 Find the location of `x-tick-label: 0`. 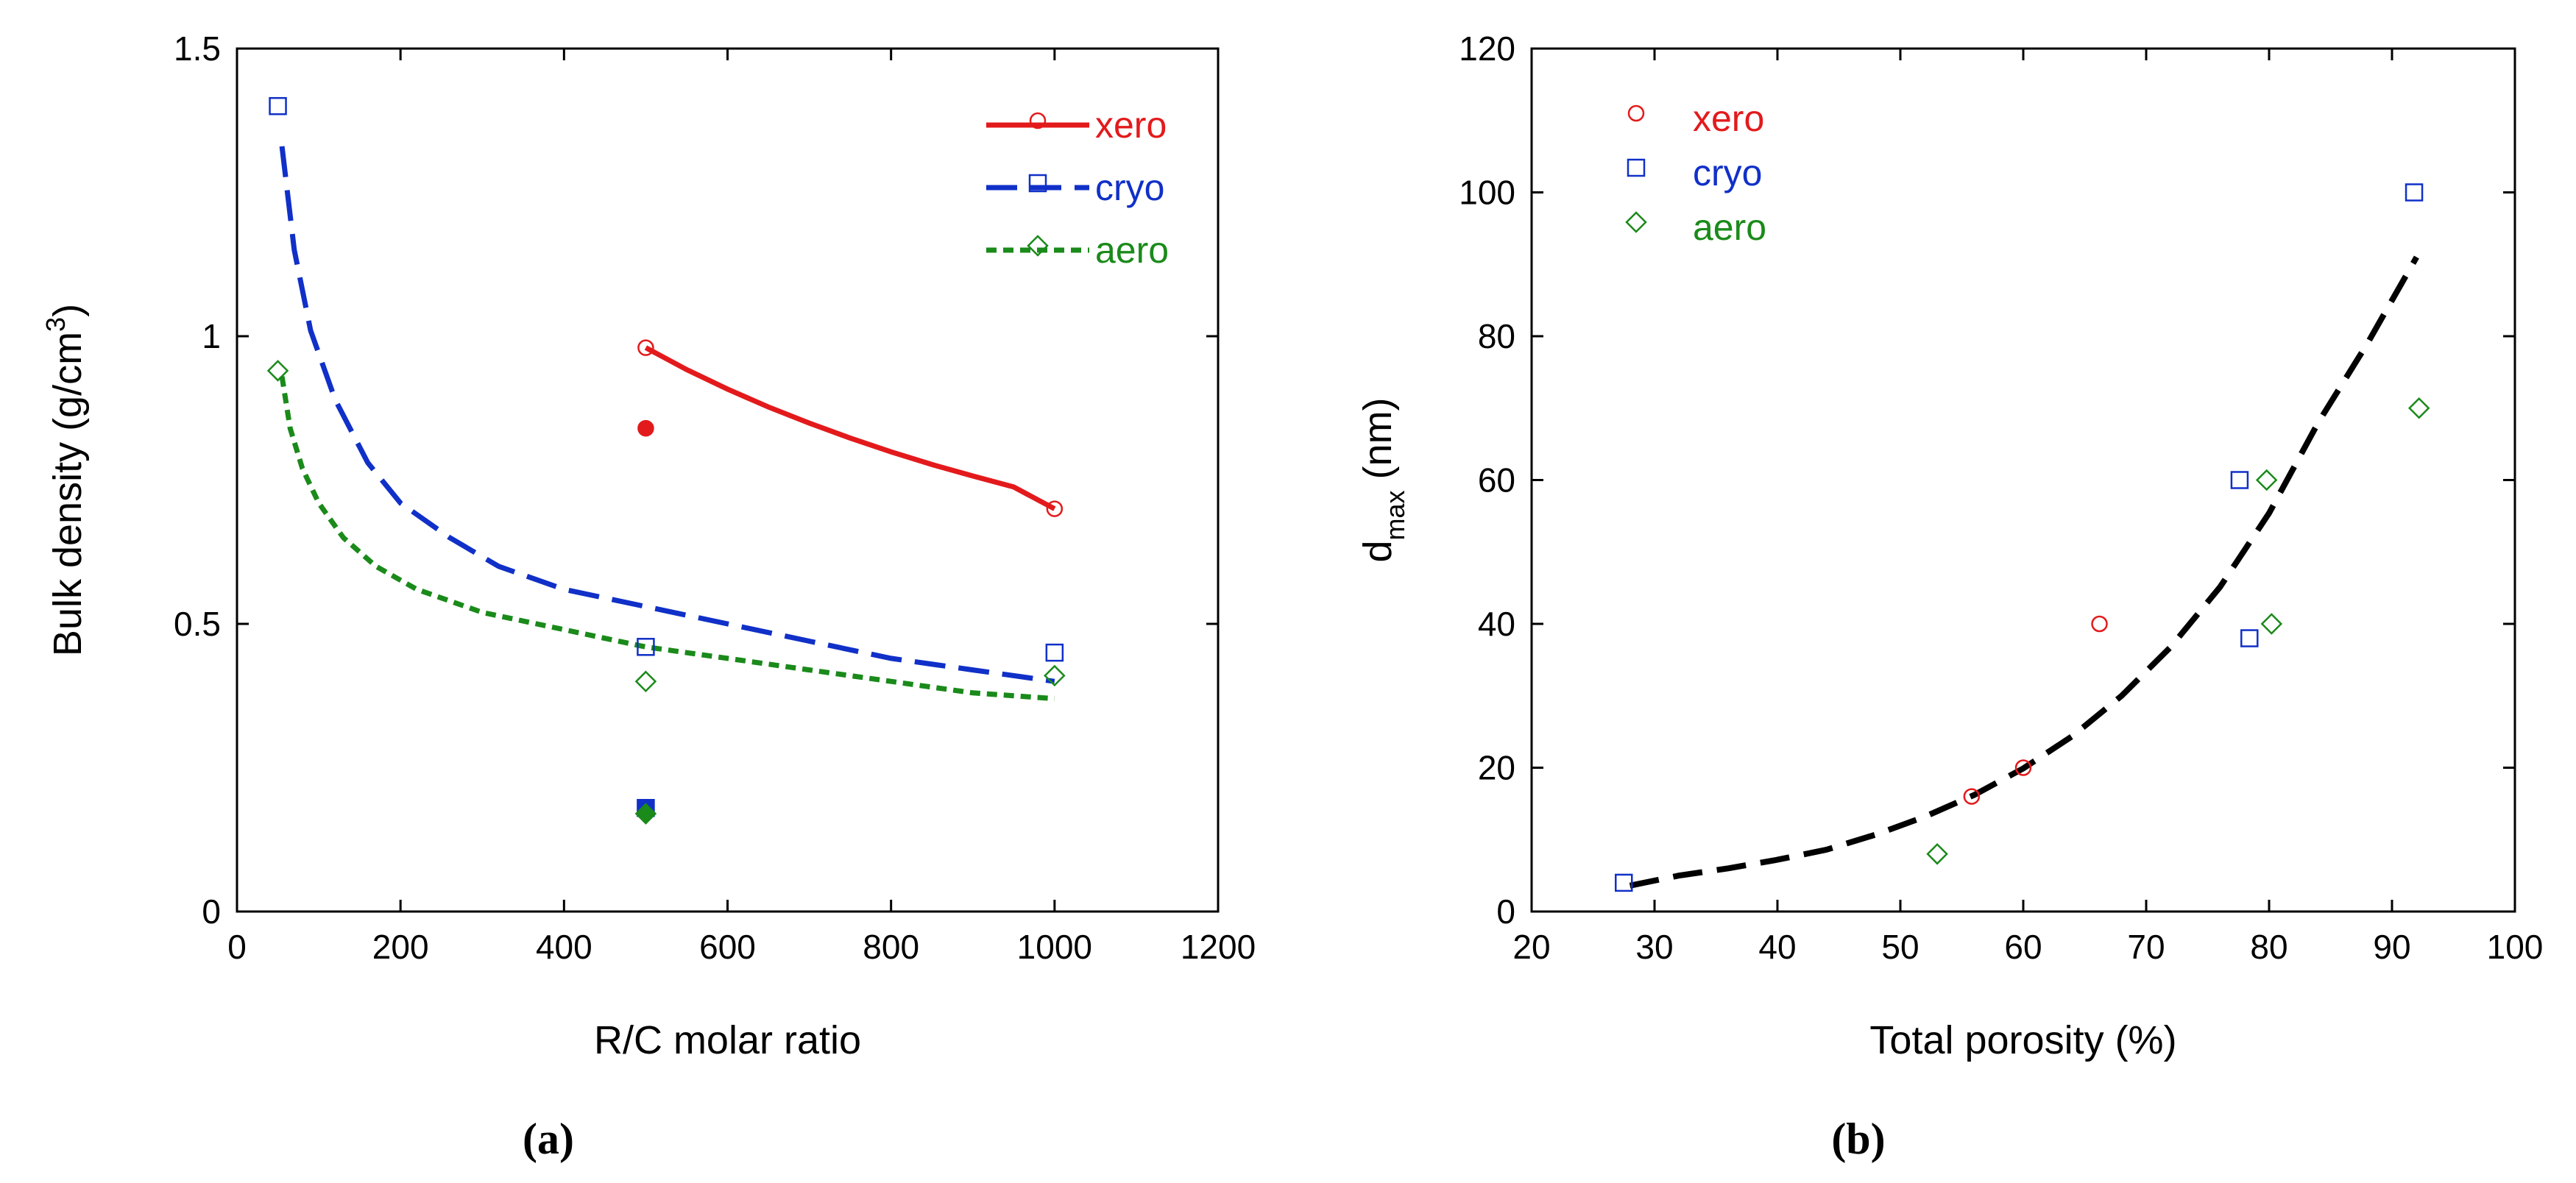

x-tick-label: 0 is located at coordinates (237, 947).